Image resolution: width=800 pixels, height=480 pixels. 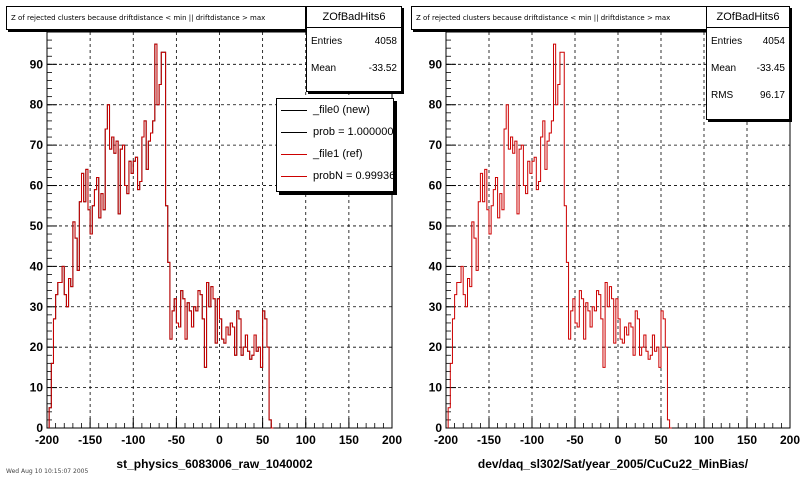 I want to click on right-y-tick-label: 30, so click(x=436, y=307).